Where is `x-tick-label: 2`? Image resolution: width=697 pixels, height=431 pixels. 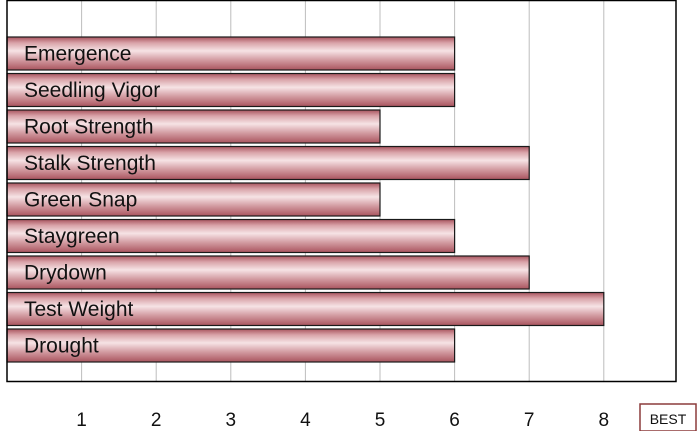
x-tick-label: 2 is located at coordinates (156, 420).